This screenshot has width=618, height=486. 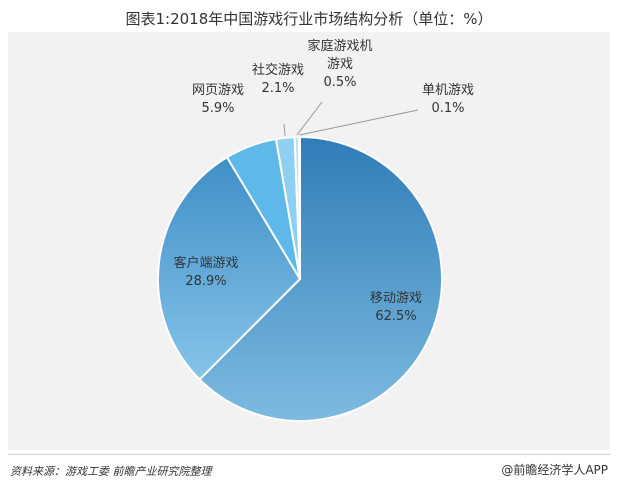 I want to click on slice-name-1: 客户端游戏, so click(x=205, y=263).